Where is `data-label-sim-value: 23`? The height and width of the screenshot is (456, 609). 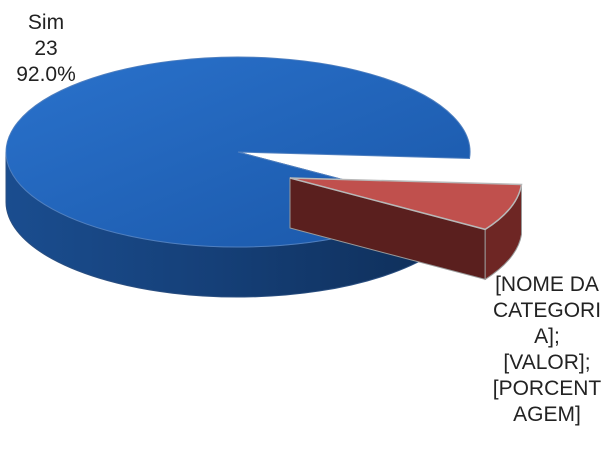
data-label-sim-value: 23 is located at coordinates (46, 48).